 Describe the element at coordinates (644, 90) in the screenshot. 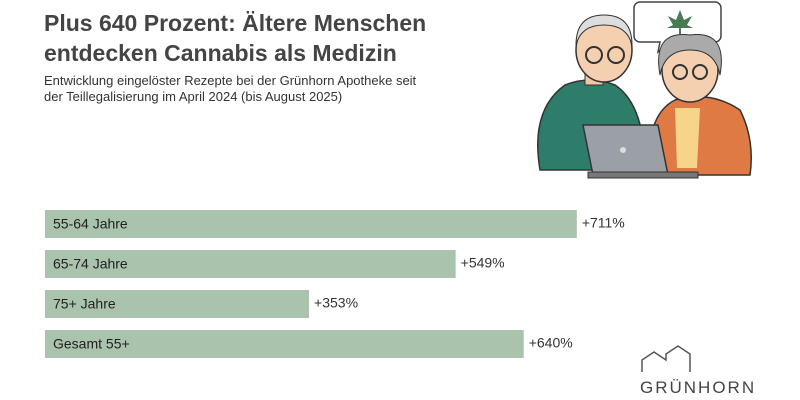

I see `illustration` at that location.